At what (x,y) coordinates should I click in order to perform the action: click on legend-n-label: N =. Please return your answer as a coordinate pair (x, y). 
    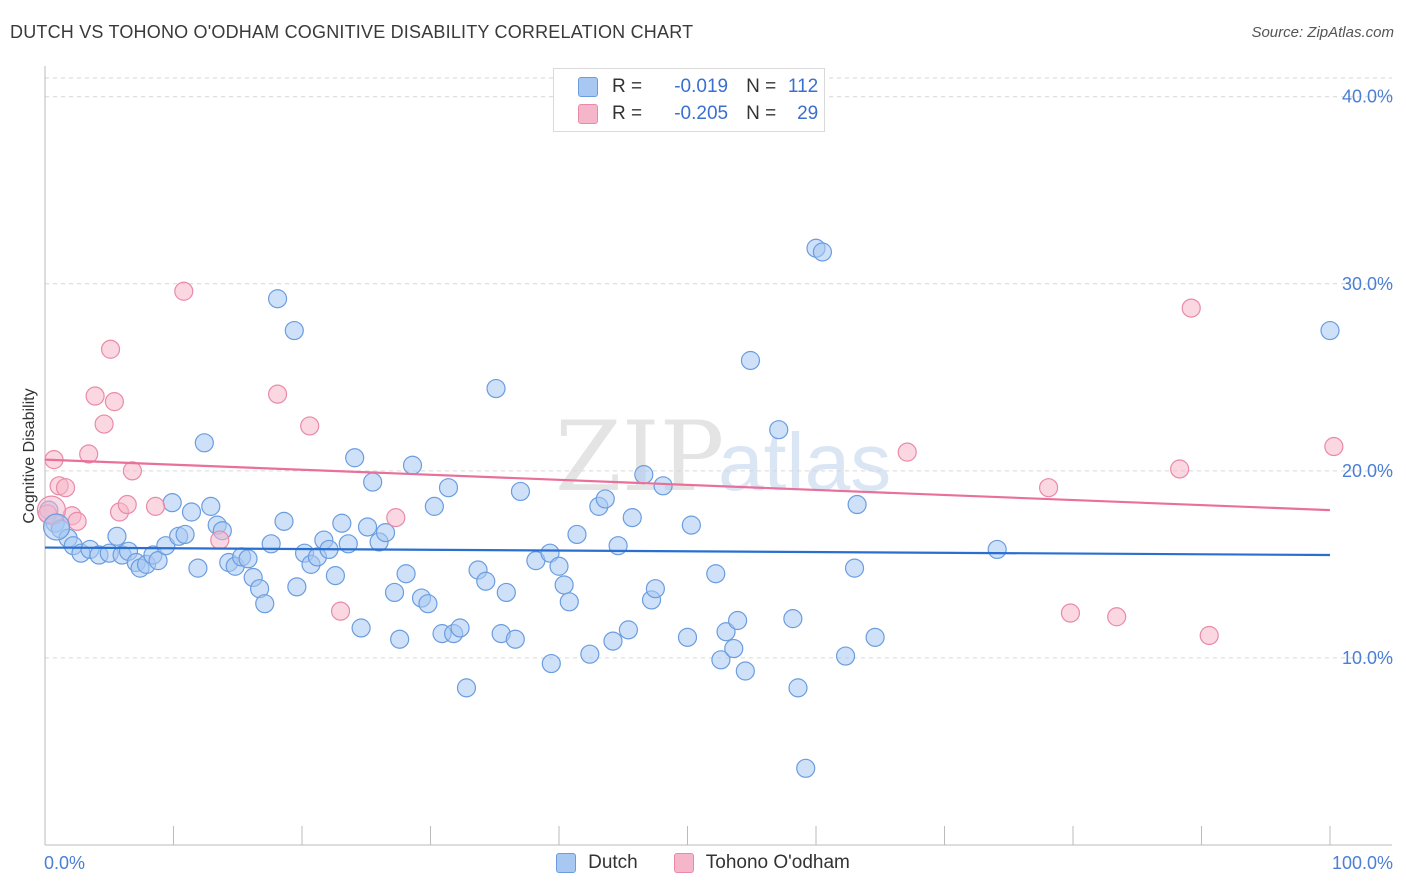
    Looking at the image, I should click on (761, 113).